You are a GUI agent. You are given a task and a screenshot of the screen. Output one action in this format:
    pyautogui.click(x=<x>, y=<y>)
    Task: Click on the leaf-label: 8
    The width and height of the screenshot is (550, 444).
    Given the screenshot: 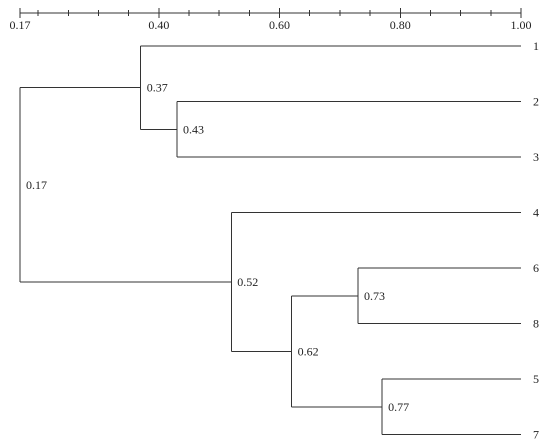 What is the action you would take?
    pyautogui.click(x=536, y=324)
    